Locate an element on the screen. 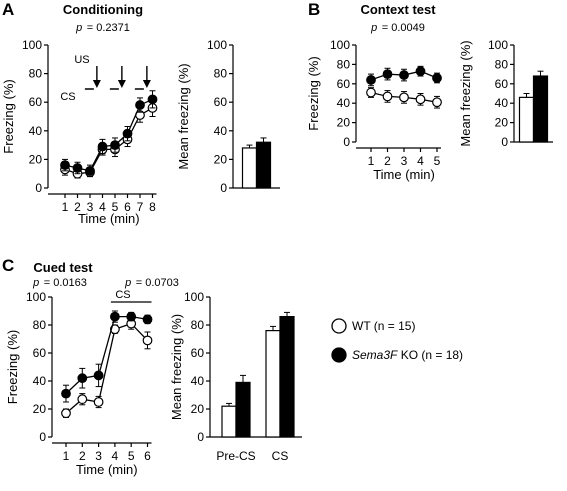 This screenshot has height=491, width=567. x-tick-label: 7 is located at coordinates (140, 207).